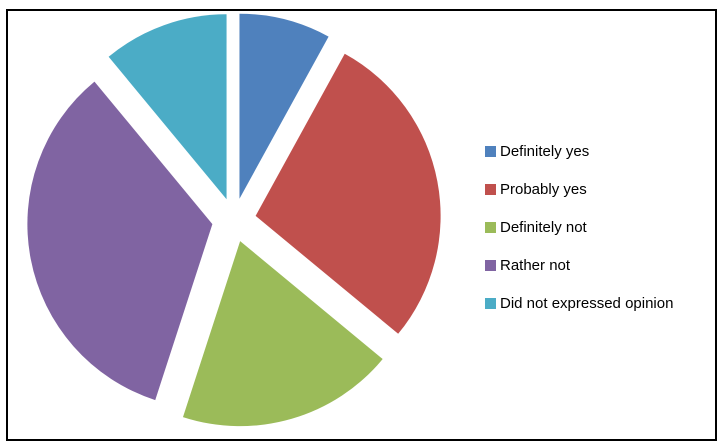 Image resolution: width=728 pixels, height=447 pixels. I want to click on legend-label: Probably yes, so click(543, 189).